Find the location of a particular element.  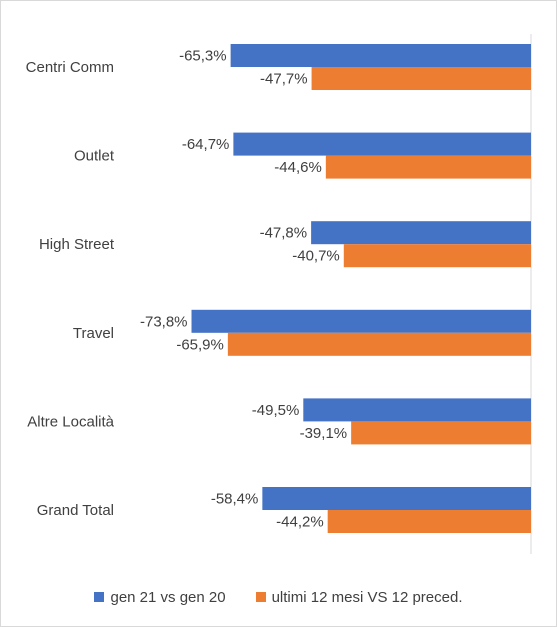

legend-item-series-2: ultimi 12 mesi VS 12 preced. is located at coordinates (359, 597).